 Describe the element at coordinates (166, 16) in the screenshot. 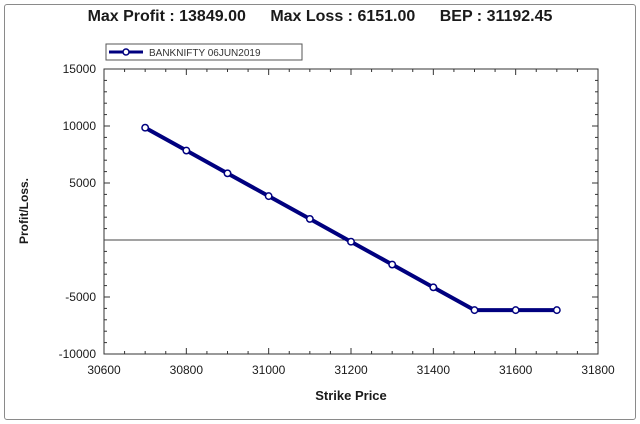

I see `max-profit-label: Max Profit : 13849.00` at that location.